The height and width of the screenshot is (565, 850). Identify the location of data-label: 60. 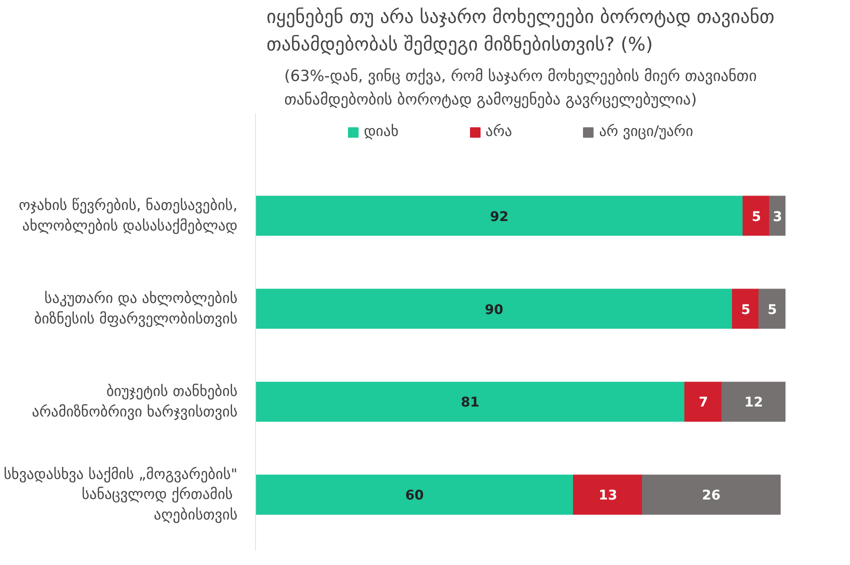
(414, 496).